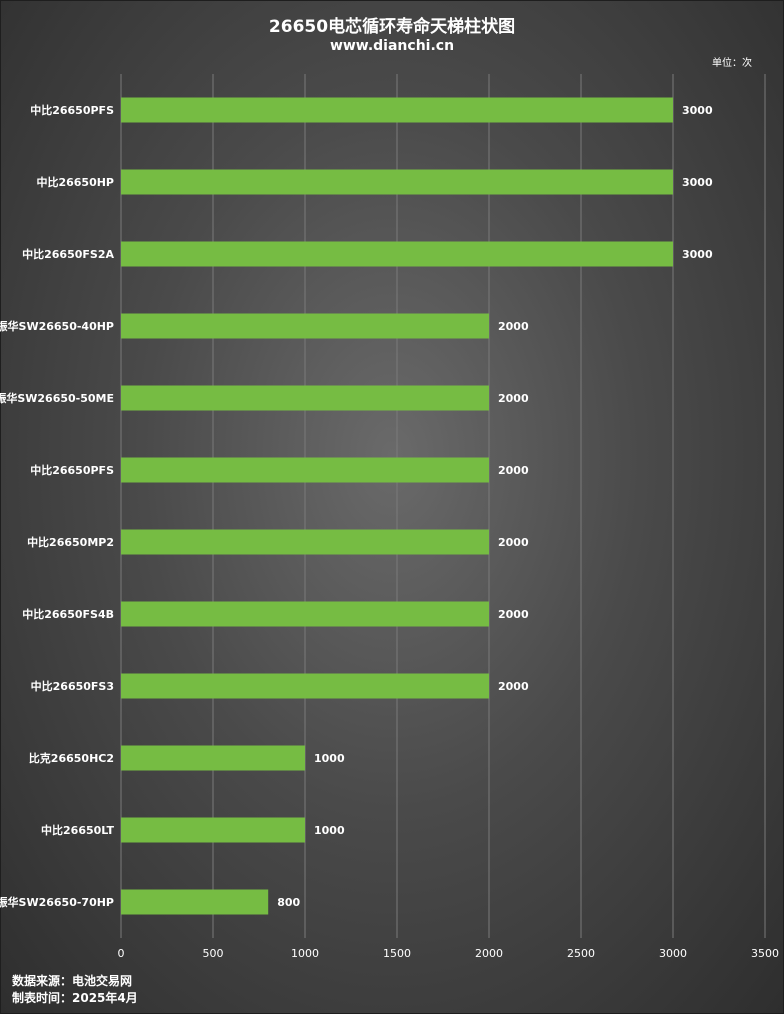 This screenshot has width=784, height=1014. I want to click on category-label-1: 中比26650HP, so click(75, 182).